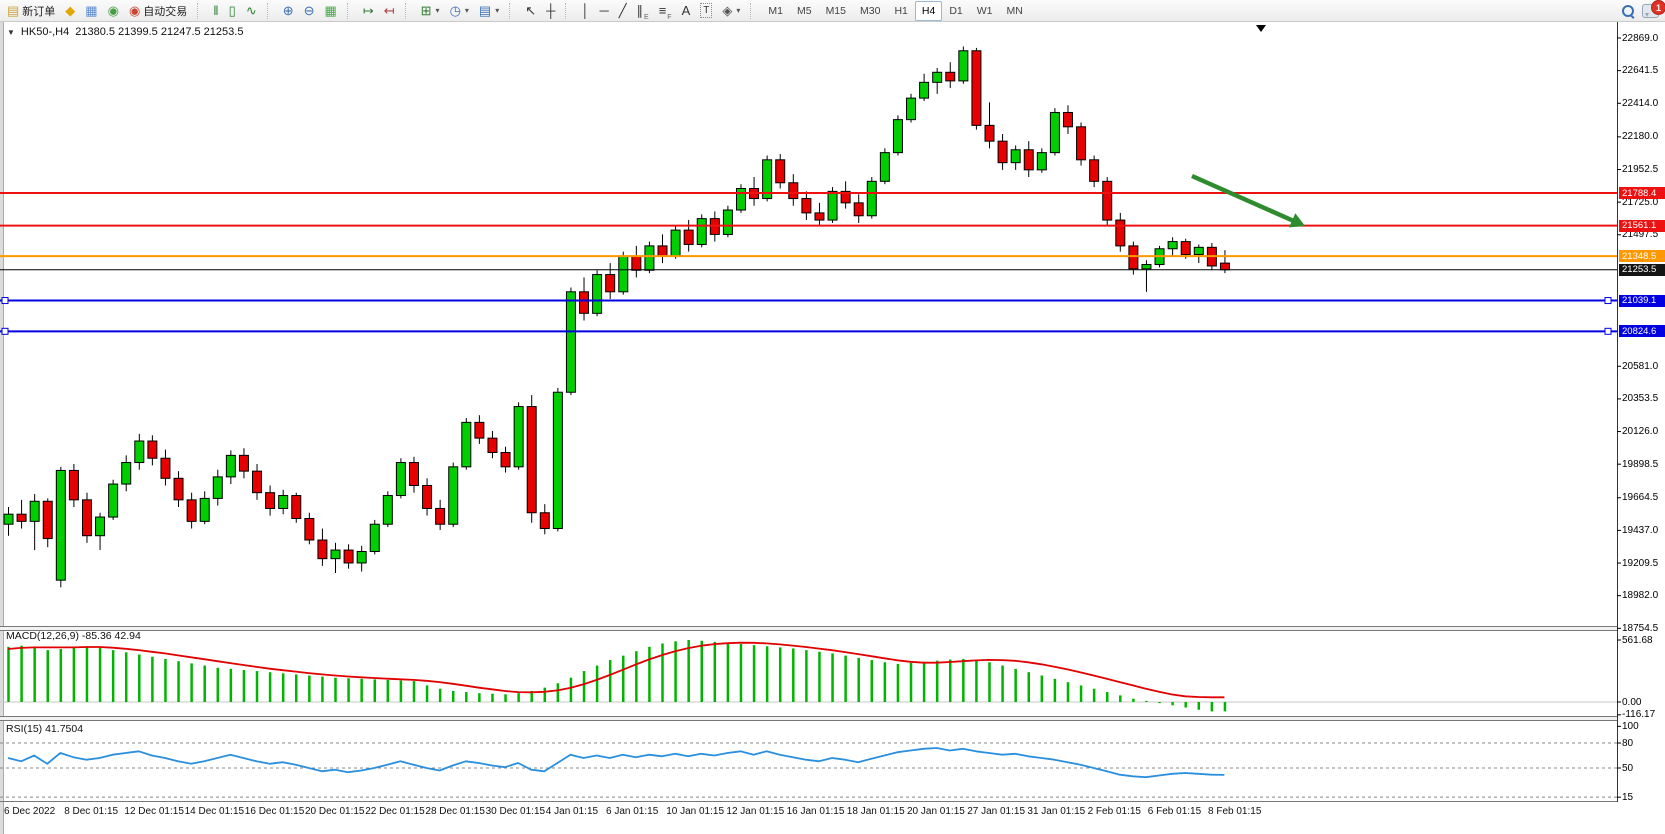 This screenshot has width=1665, height=834. What do you see at coordinates (45, 729) in the screenshot?
I see `rsi-label: RSI(15) 41.7504` at bounding box center [45, 729].